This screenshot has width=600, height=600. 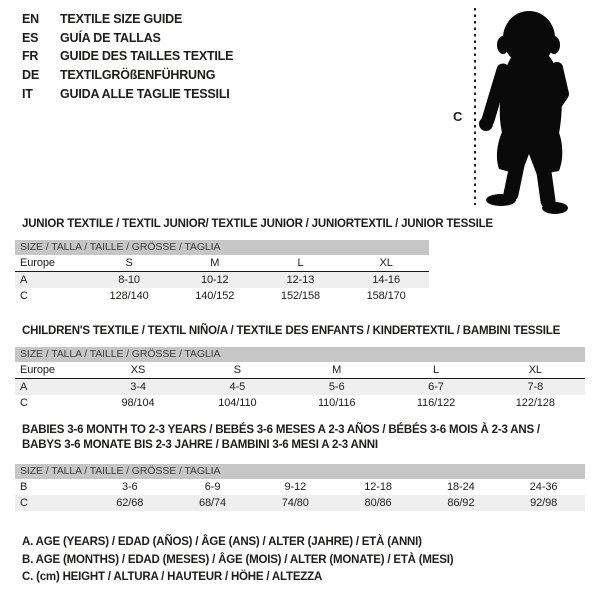 What do you see at coordinates (543, 487) in the screenshot?
I see `table-cell: 24-36` at bounding box center [543, 487].